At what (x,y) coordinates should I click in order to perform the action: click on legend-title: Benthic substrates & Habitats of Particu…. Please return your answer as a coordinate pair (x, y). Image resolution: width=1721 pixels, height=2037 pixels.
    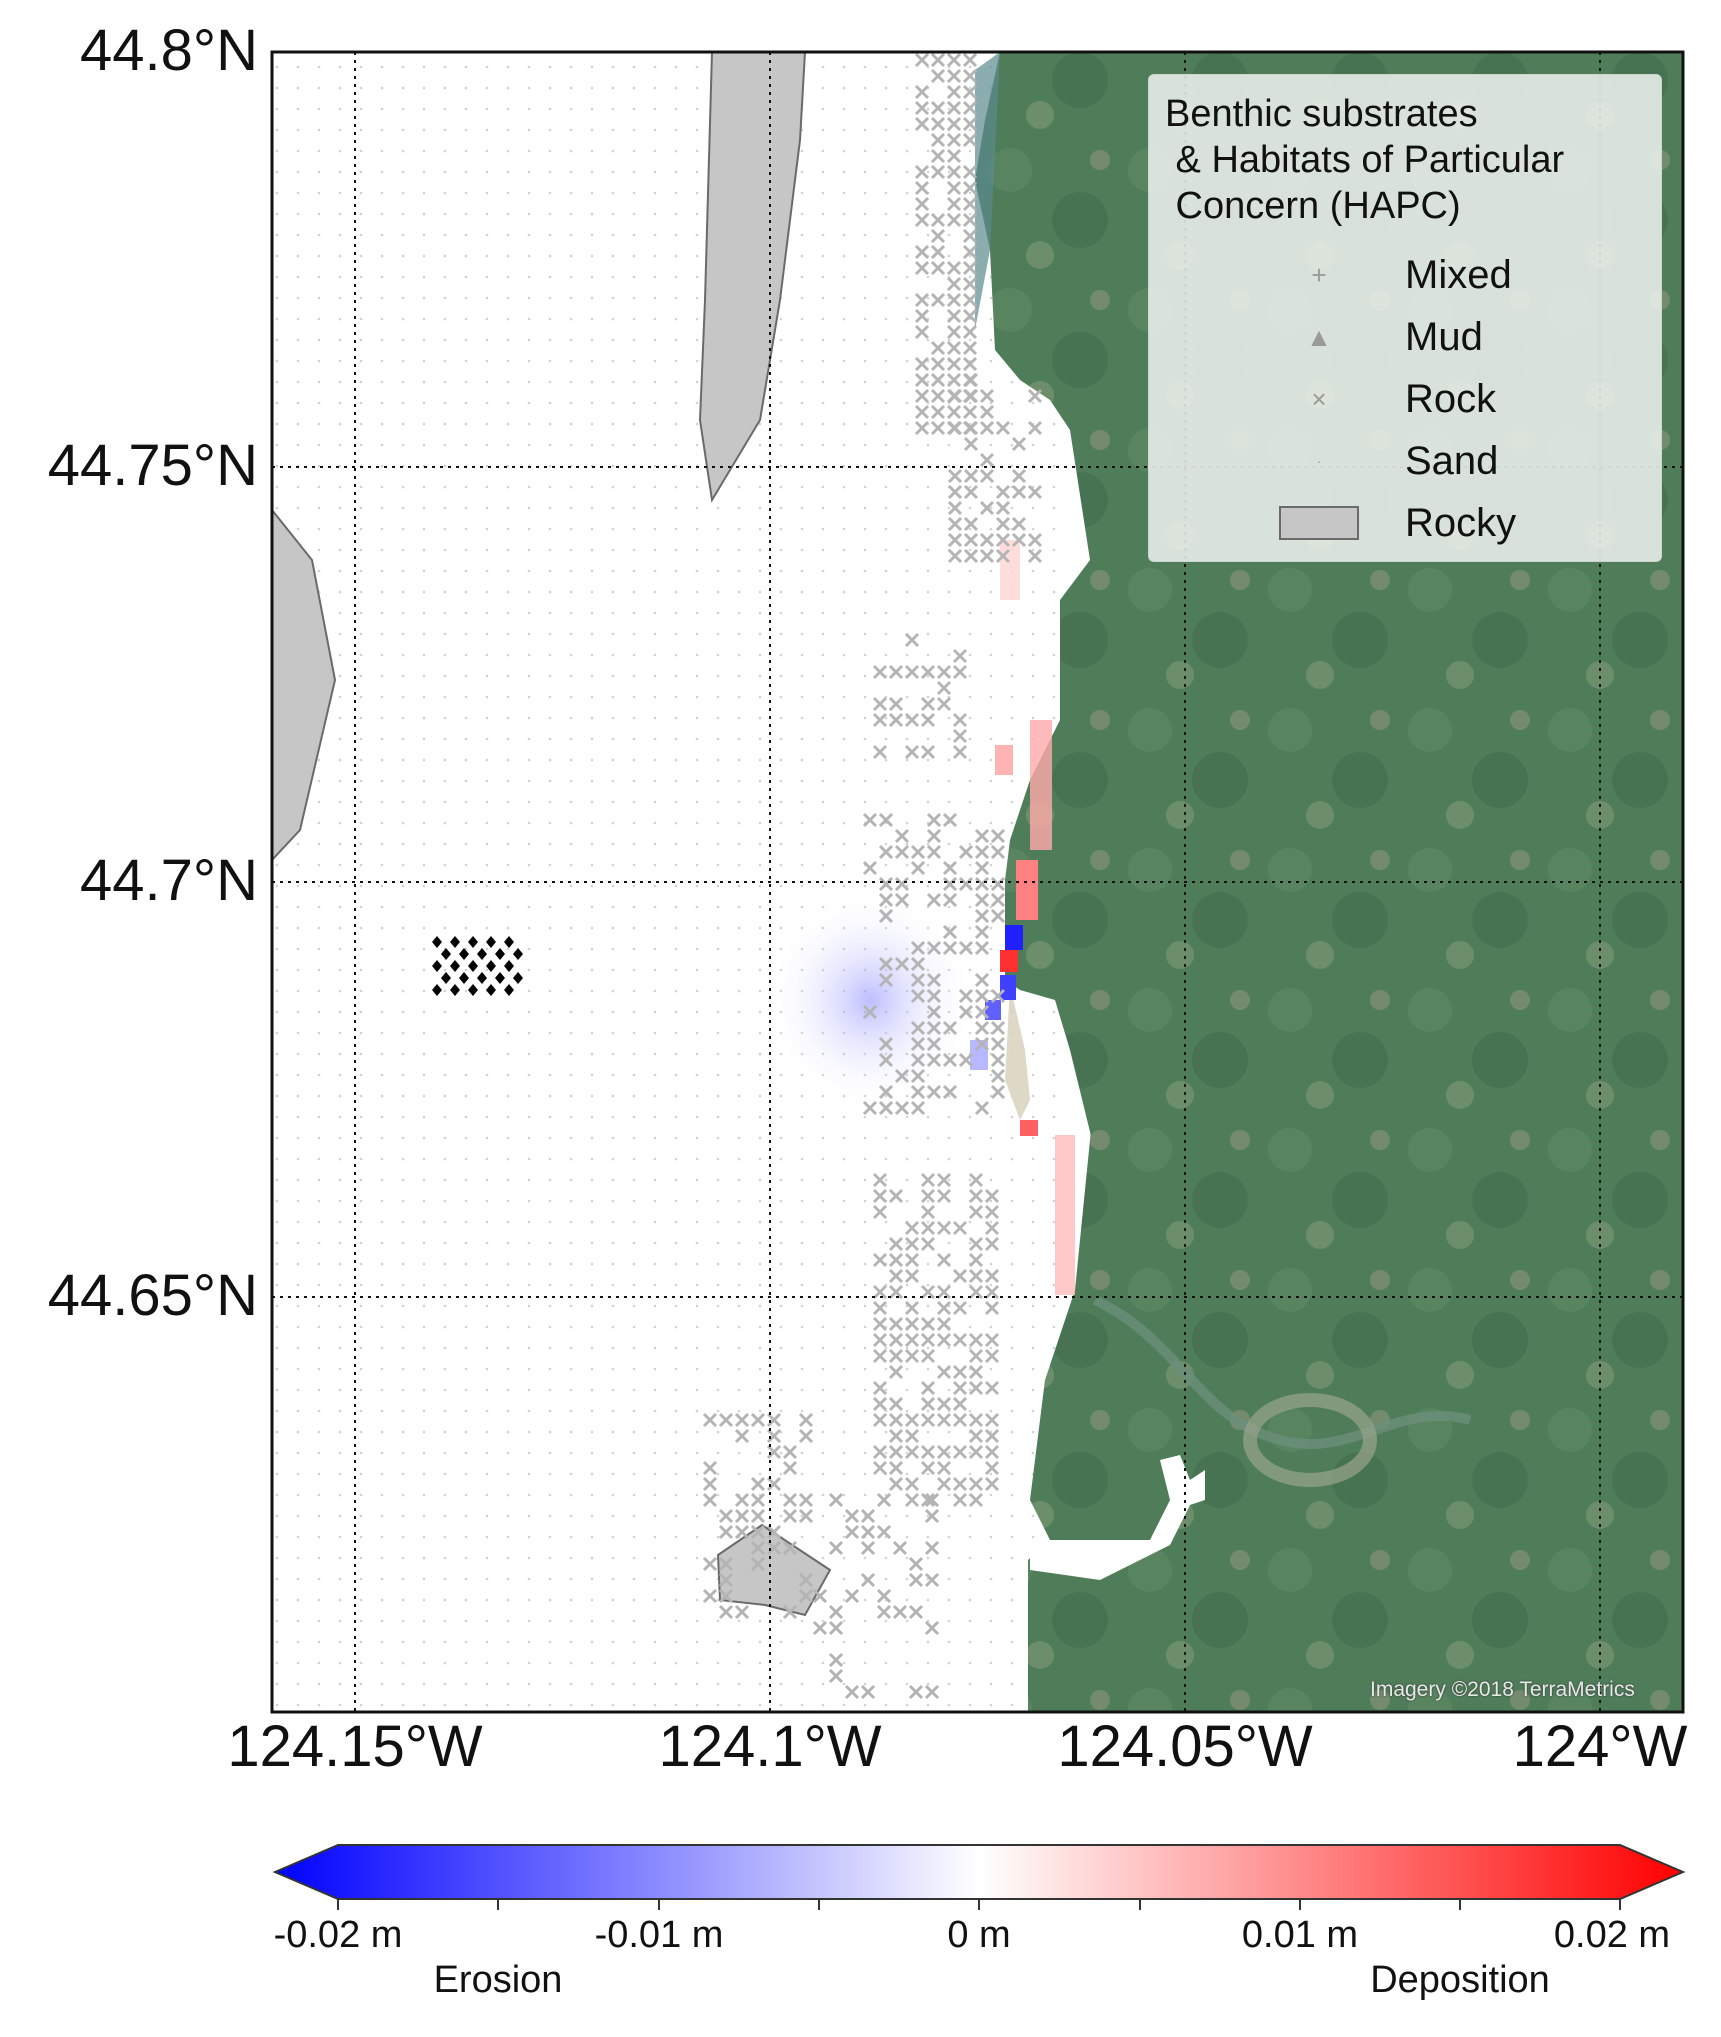
    Looking at the image, I should click on (1365, 160).